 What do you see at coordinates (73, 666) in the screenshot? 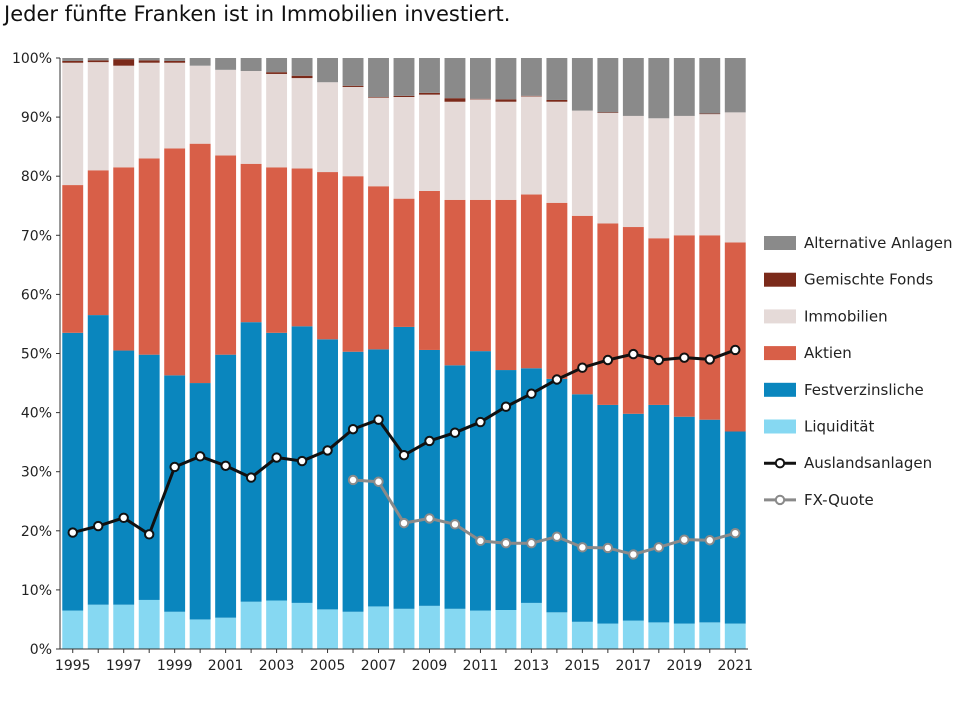
I see `x-tick-label-1995: 1995` at bounding box center [73, 666].